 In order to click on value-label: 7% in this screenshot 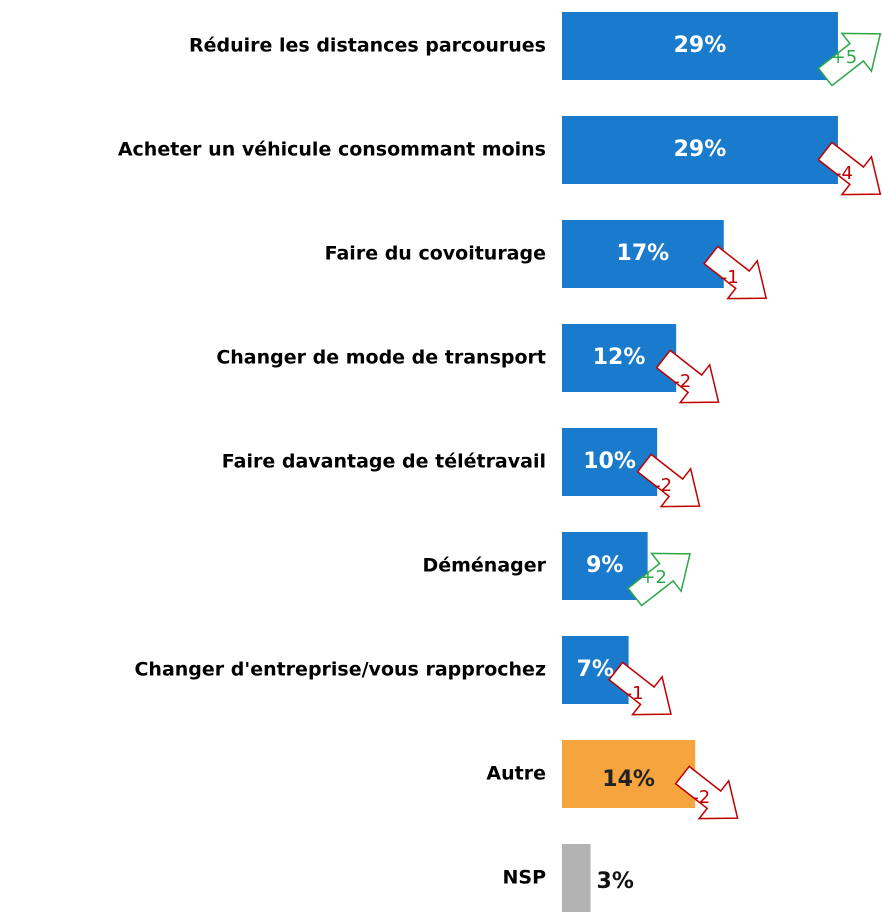, I will do `click(595, 669)`.